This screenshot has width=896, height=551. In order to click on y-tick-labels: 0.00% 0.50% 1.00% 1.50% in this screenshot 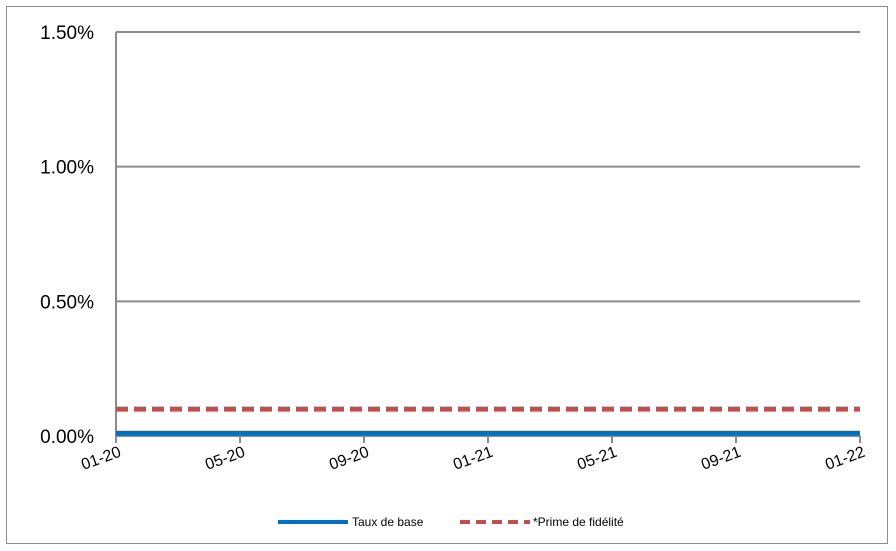, I will do `click(67, 235)`.